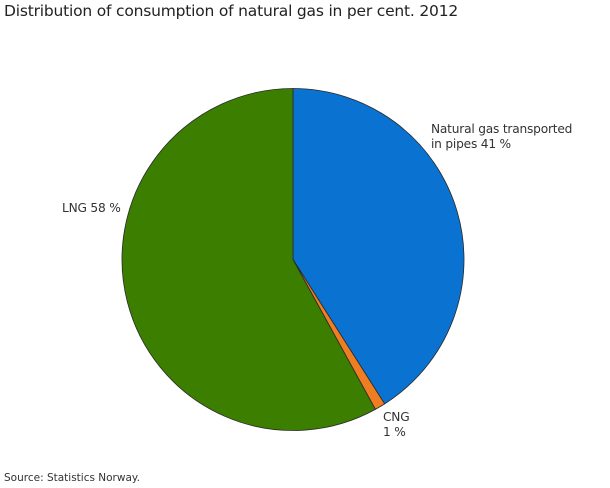 The height and width of the screenshot is (488, 610). What do you see at coordinates (471, 144) in the screenshot?
I see `label-pipes-line2: in pipes 41 %` at bounding box center [471, 144].